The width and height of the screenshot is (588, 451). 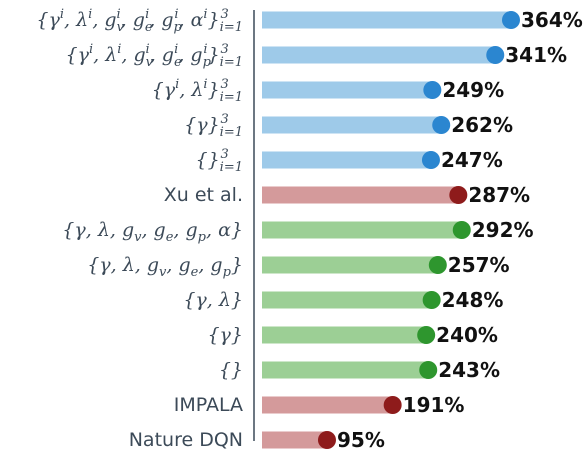 What do you see at coordinates (503, 230) in the screenshot?
I see `value-label: 292%` at bounding box center [503, 230].